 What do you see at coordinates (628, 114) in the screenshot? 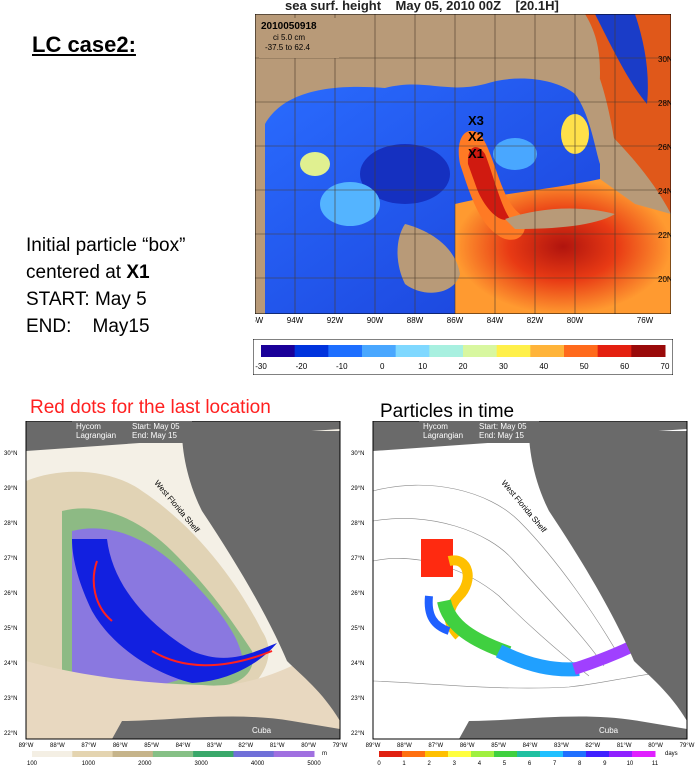
I see `ssh-atlantic-warm` at bounding box center [628, 114].